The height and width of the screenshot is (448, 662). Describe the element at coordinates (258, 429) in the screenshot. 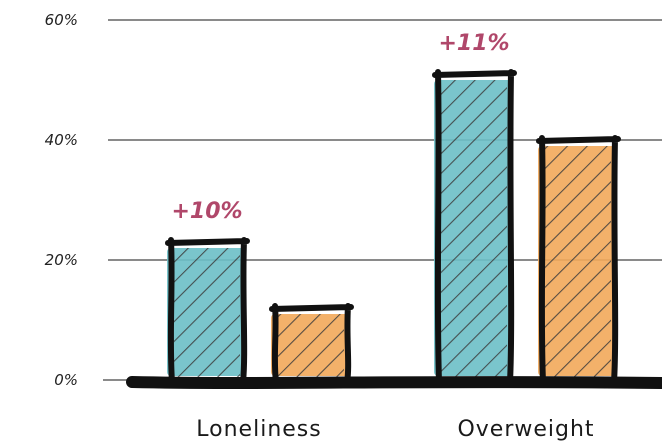

I see `x-tick-label: Loneliness` at that location.